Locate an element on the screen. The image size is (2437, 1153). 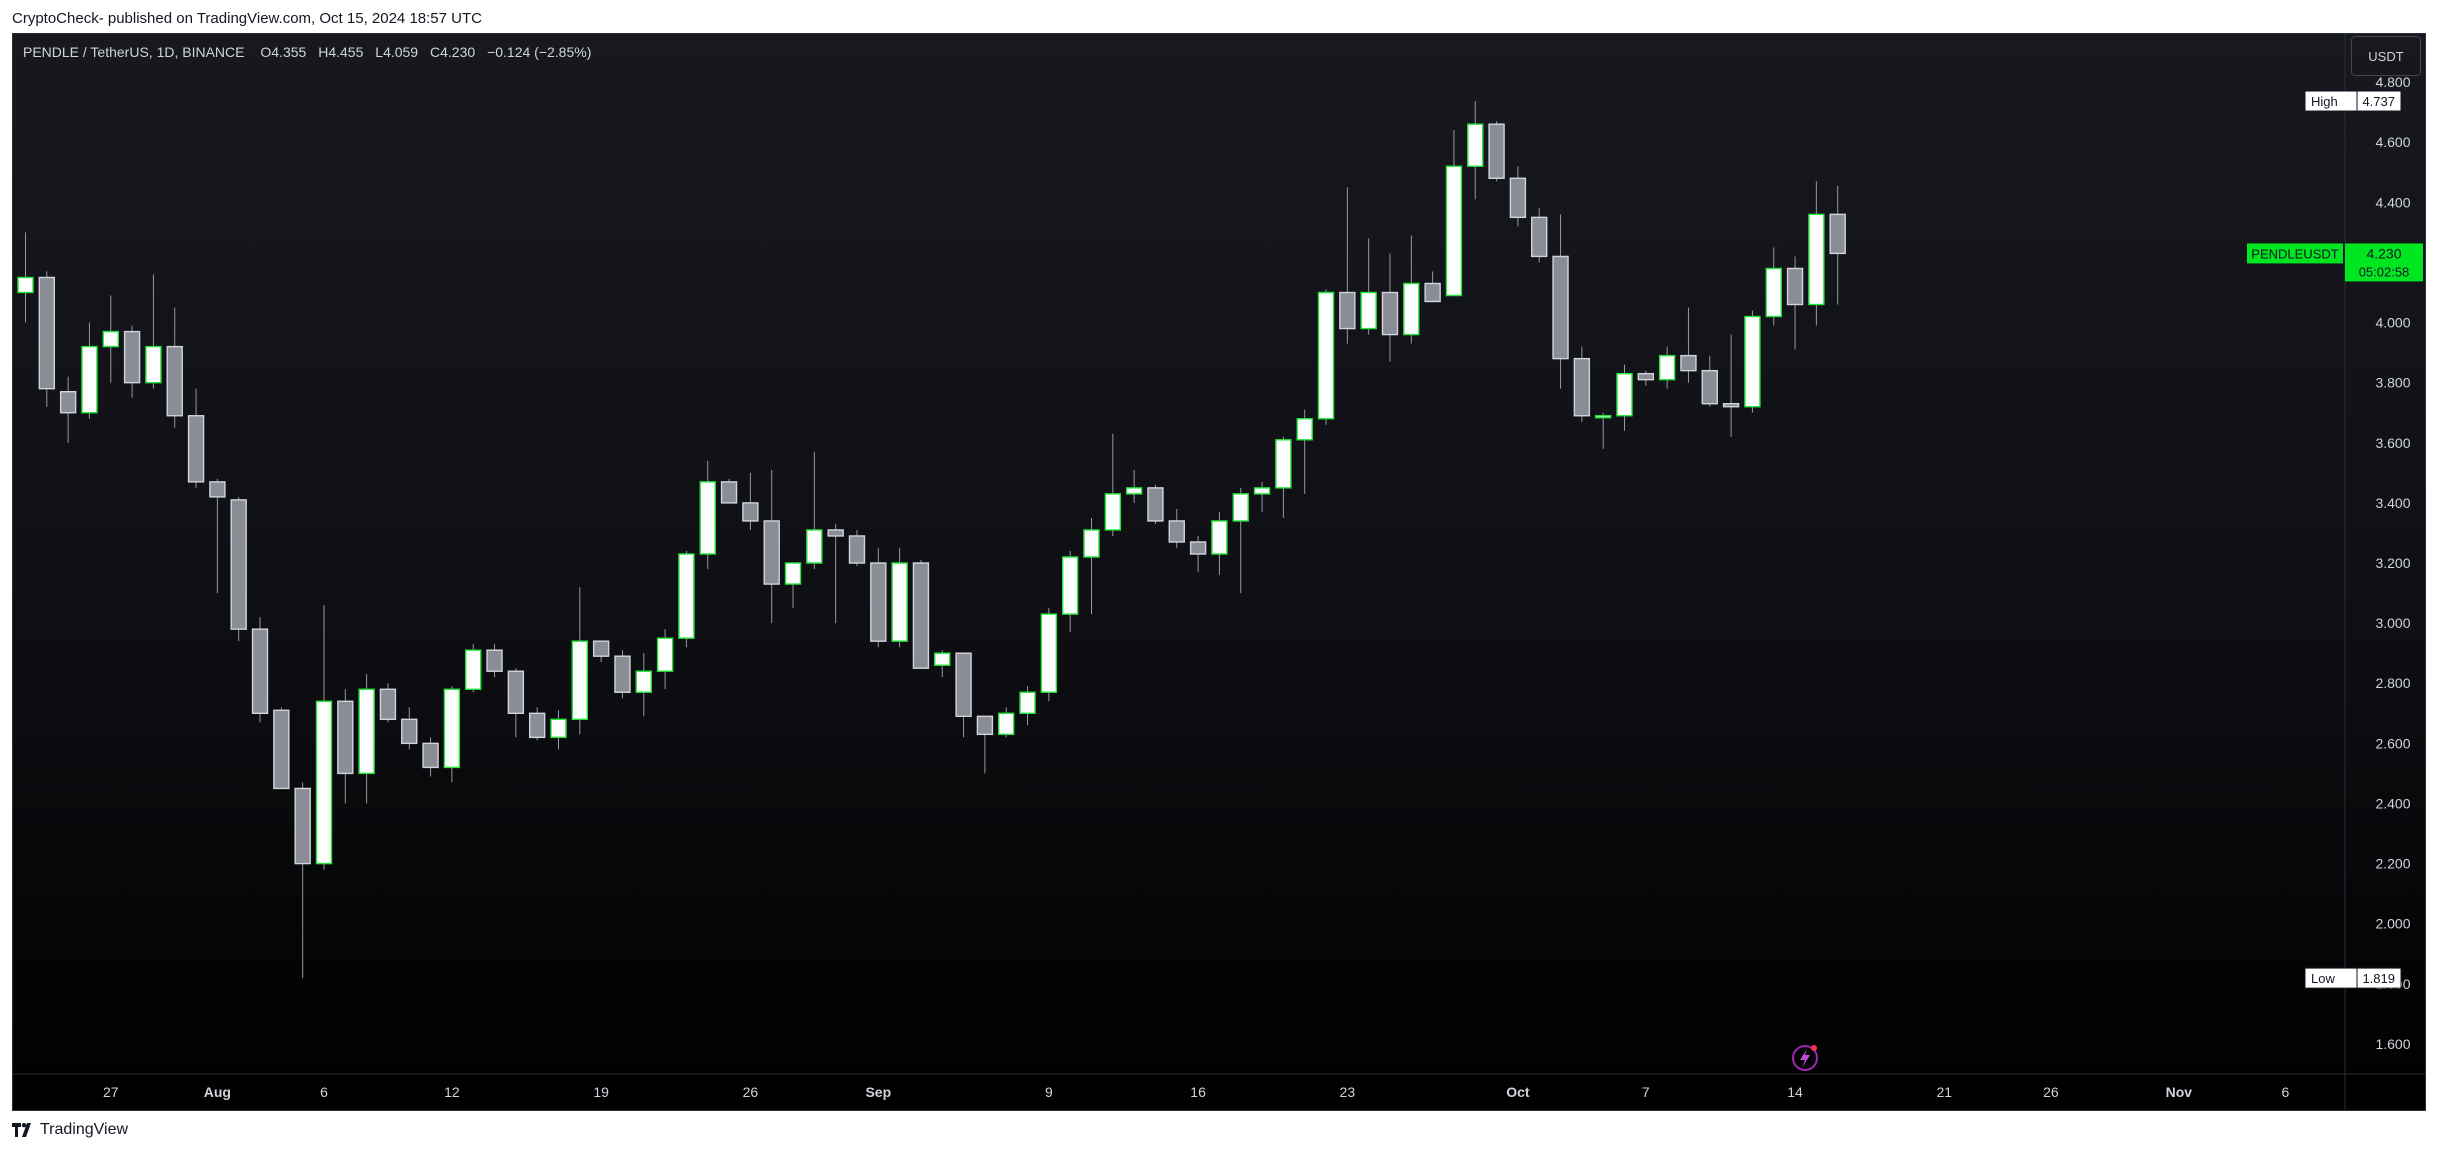
time-axis: 27 Aug 6 12 19 26 Sep 9 16 23 Oct 7 14 21 26 Nov 6 is located at coordinates (1219, 1086).